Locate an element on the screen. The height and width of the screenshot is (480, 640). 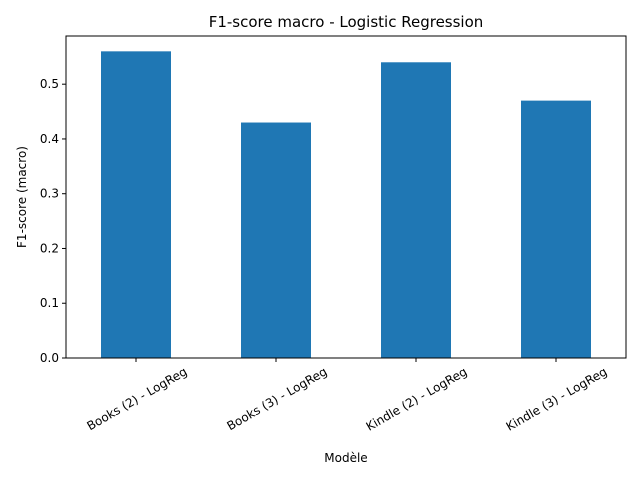
chart-title: F1-score macro - Logistic Regression is located at coordinates (346, 22).